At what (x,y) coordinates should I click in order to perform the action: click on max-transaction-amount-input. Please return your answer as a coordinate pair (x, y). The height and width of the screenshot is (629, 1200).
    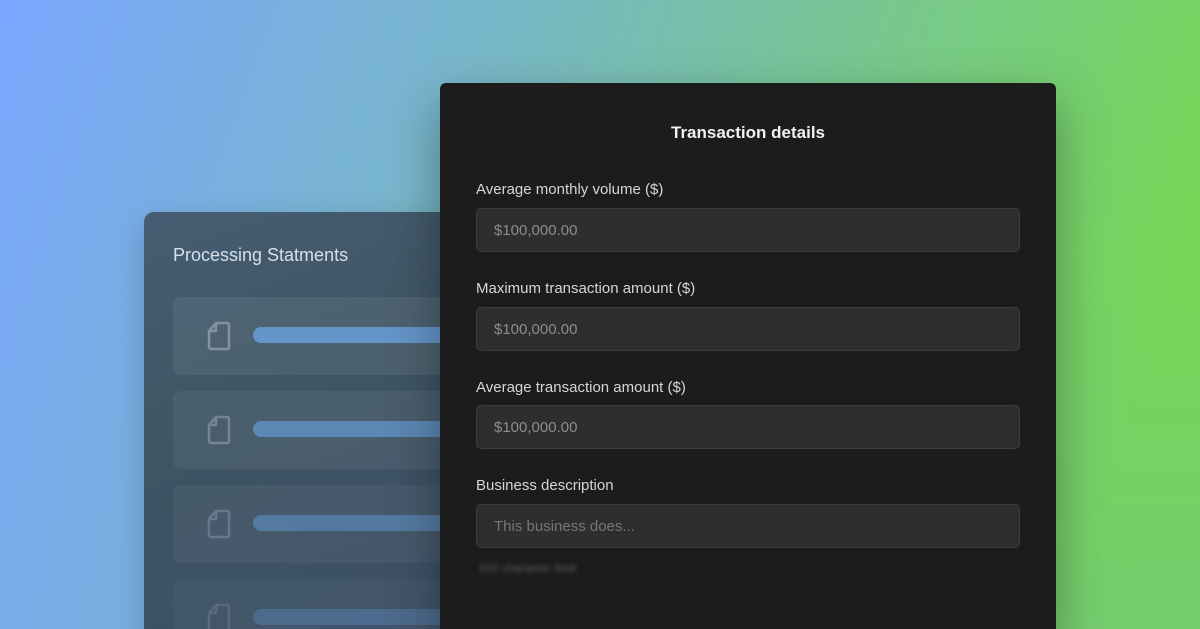
    Looking at the image, I should click on (748, 329).